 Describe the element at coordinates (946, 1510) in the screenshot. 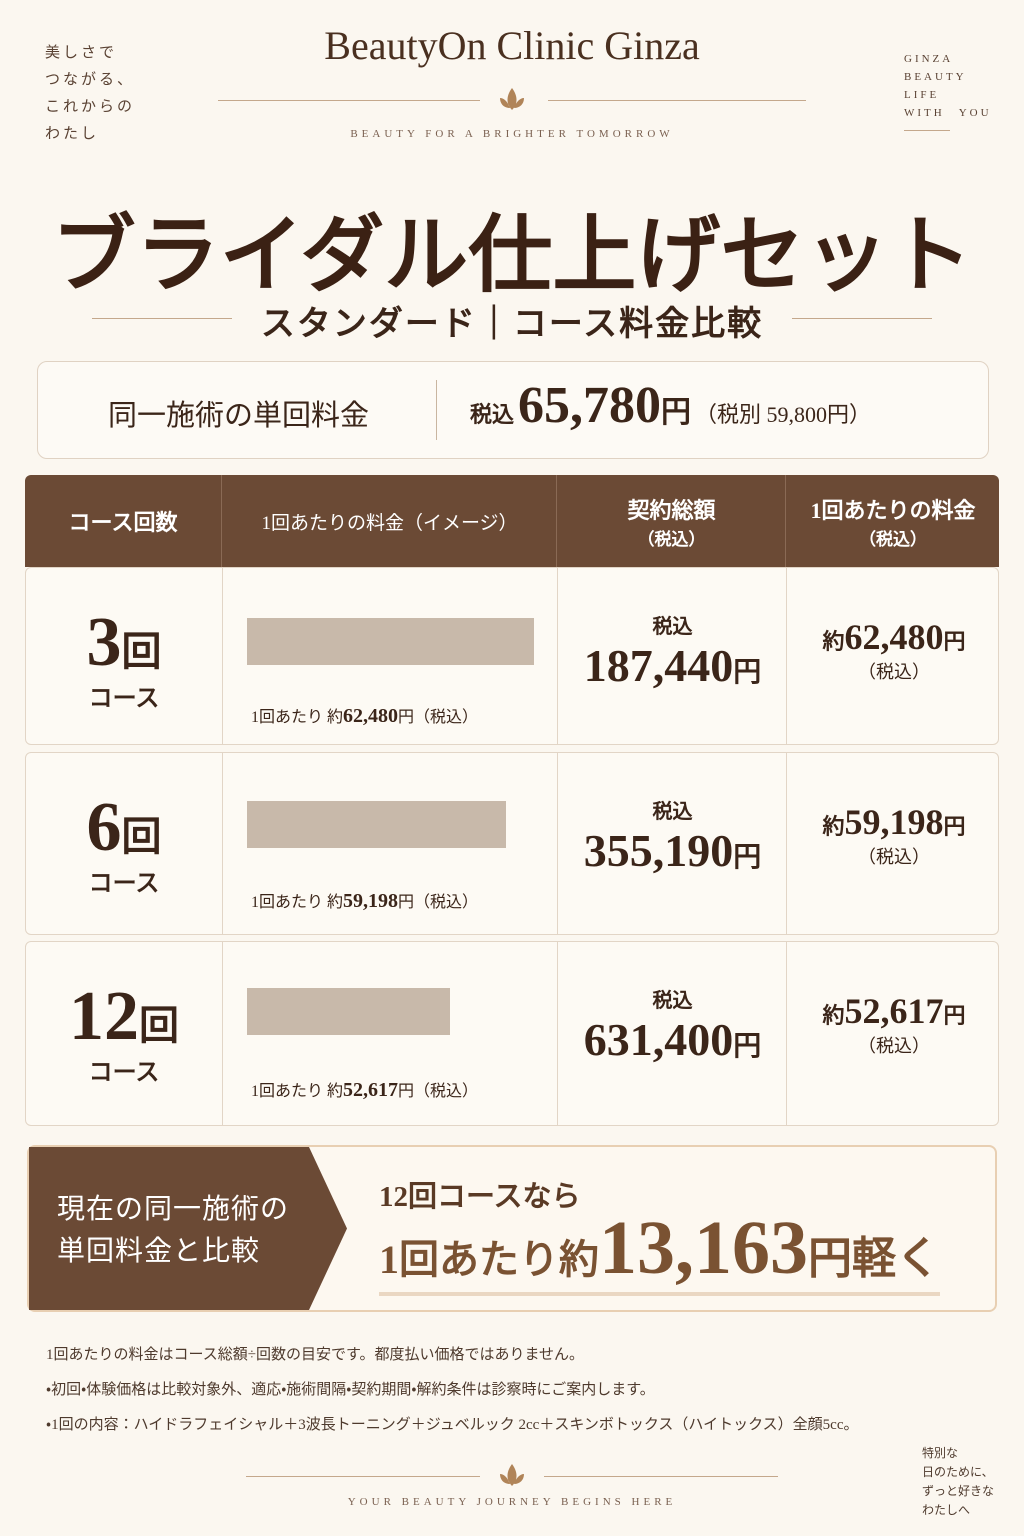

I see `footer-line: わたしへ` at that location.